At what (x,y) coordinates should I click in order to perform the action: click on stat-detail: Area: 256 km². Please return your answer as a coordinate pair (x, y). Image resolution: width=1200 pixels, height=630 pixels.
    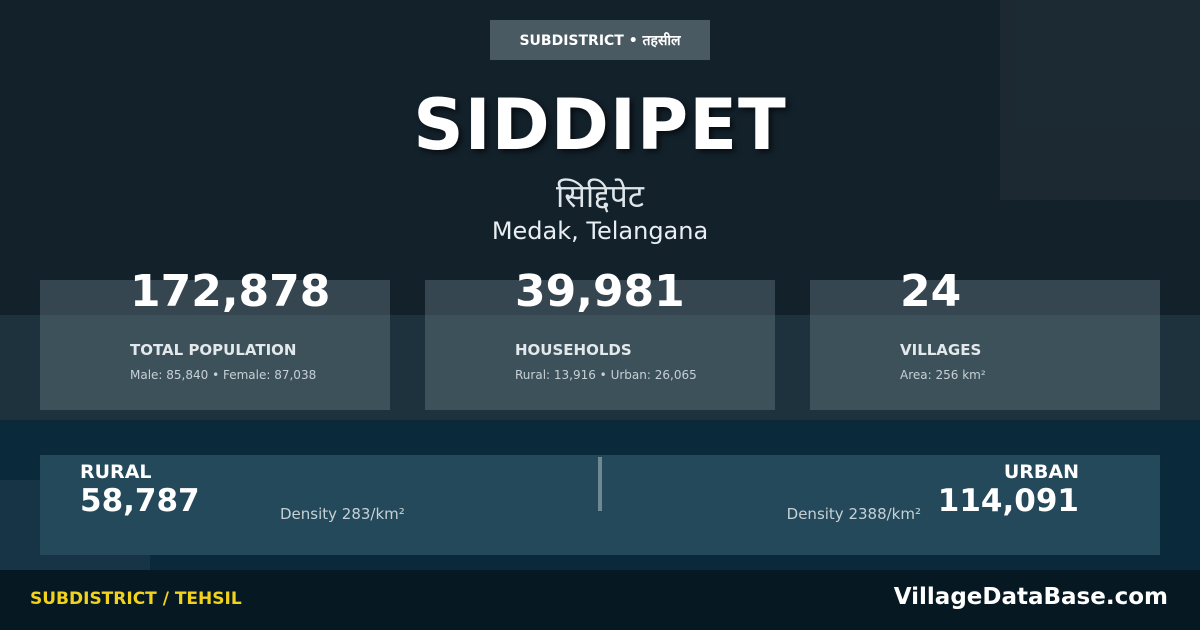
    Looking at the image, I should click on (943, 375).